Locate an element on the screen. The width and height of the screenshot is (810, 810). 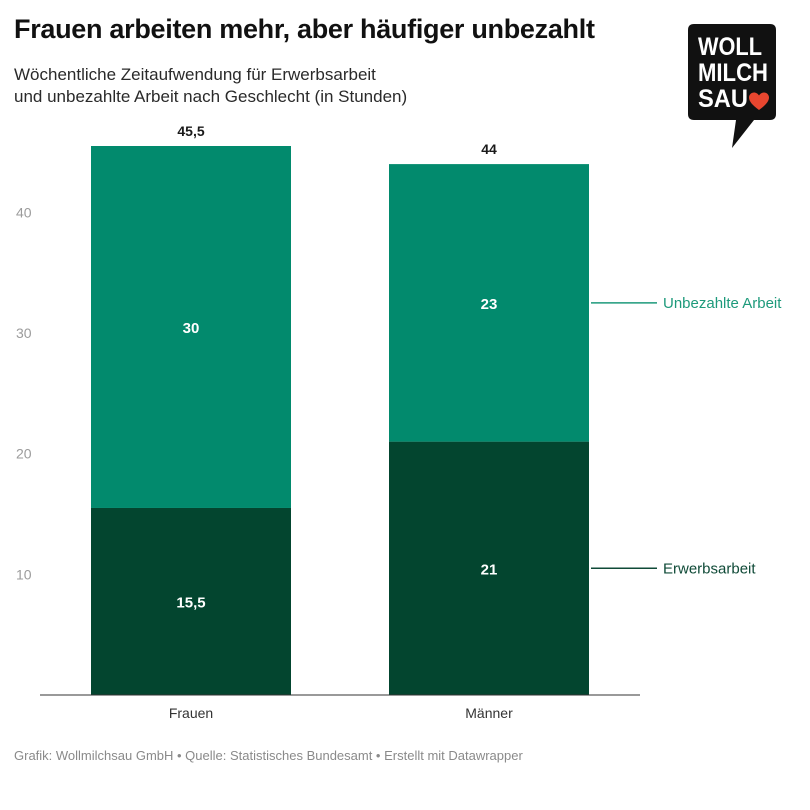
legend: Erwerbsarbeit Unbezahlte Arbeit is located at coordinates (686, 436).